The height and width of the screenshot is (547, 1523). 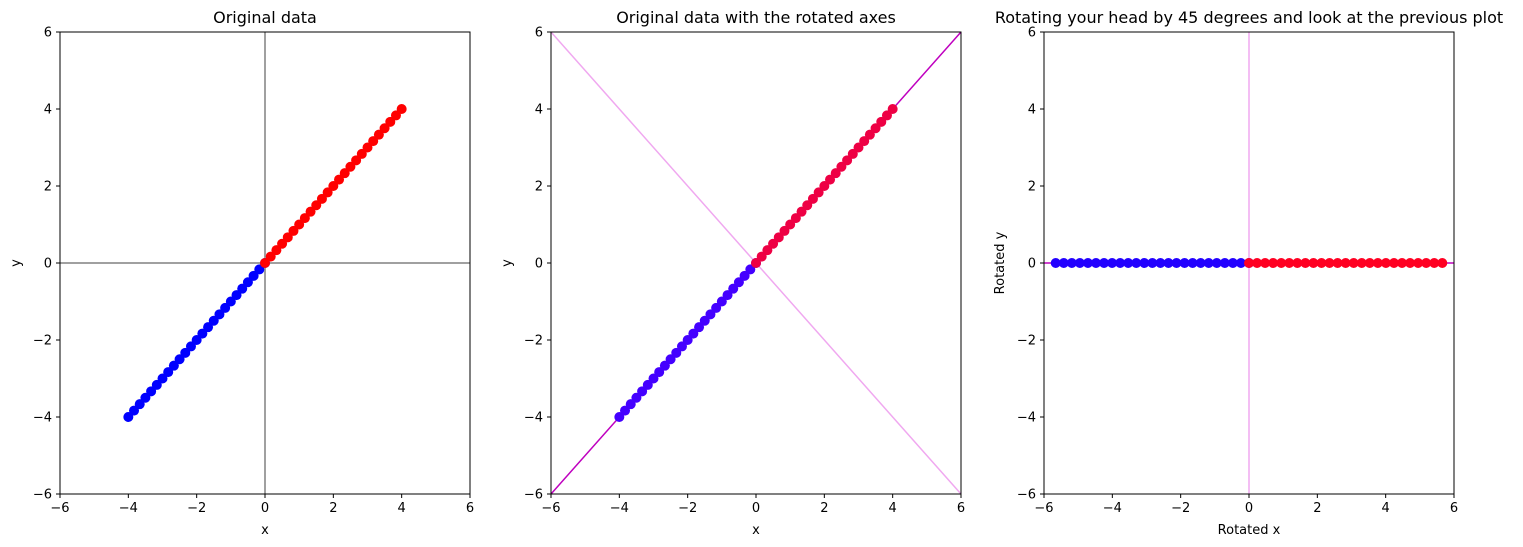 What do you see at coordinates (265, 17) in the screenshot?
I see `chart-title: Original data` at bounding box center [265, 17].